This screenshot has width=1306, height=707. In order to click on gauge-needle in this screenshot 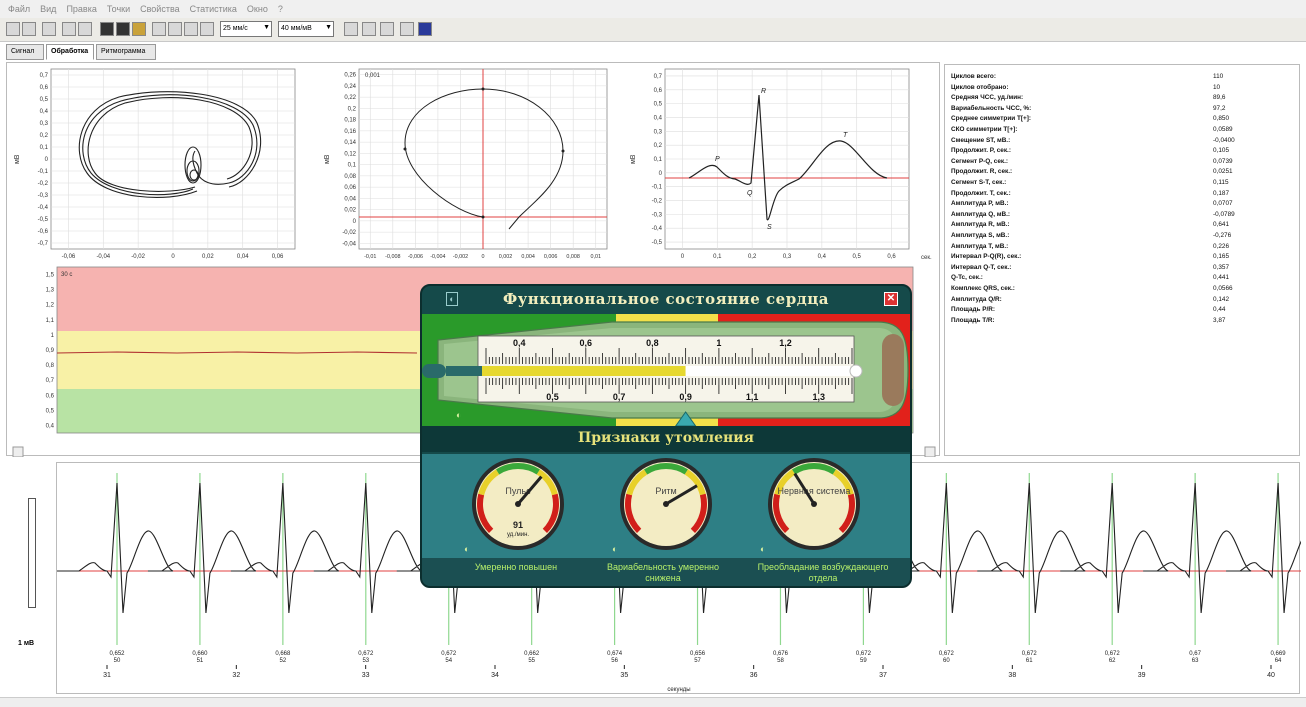, I will do `click(681, 495)`.